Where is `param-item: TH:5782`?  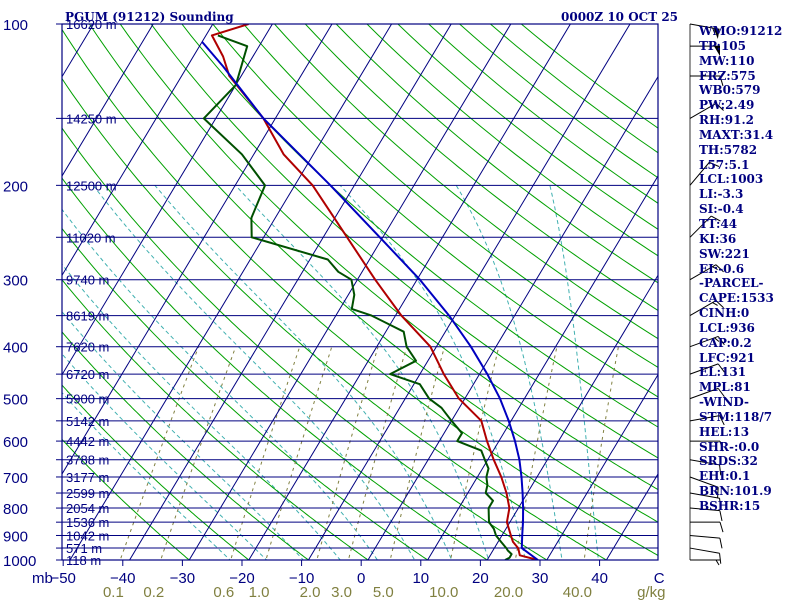 param-item: TH:5782 is located at coordinates (728, 149).